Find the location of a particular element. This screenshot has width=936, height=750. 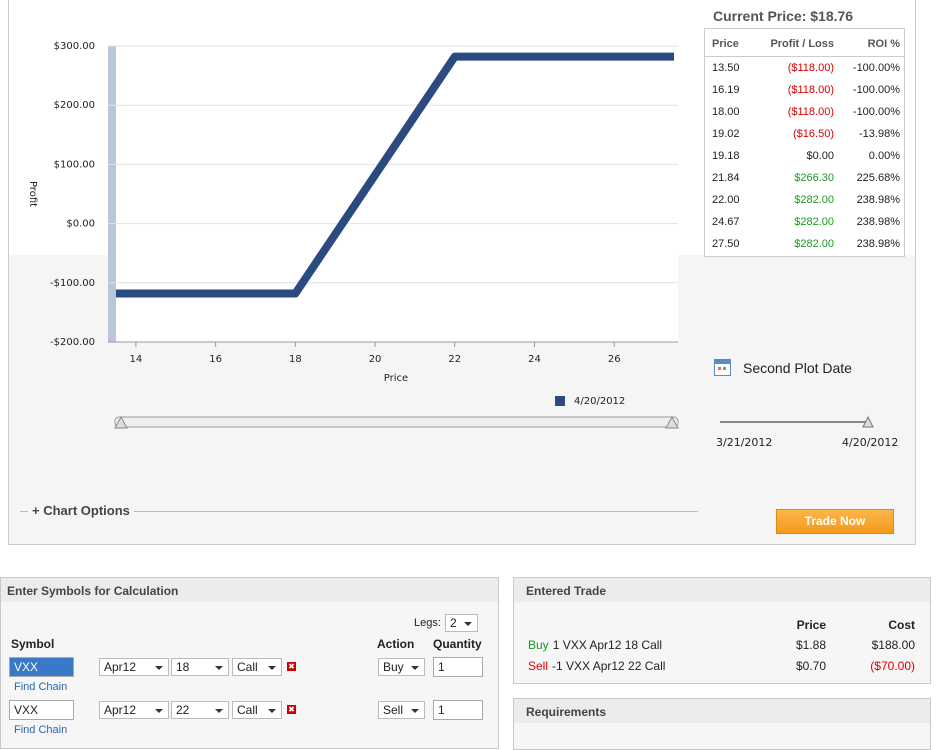

x-tick-label: 26 is located at coordinates (614, 359).